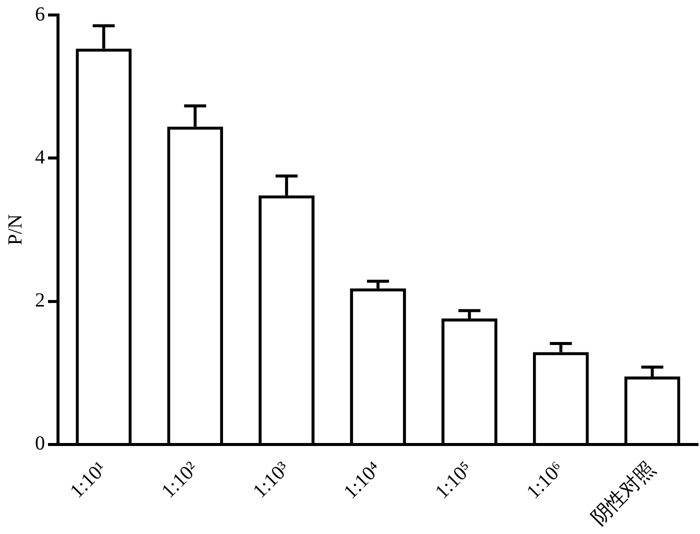 This screenshot has width=700, height=534. Describe the element at coordinates (623, 494) in the screenshot. I see `x-tick-label: 阴性对照` at that location.